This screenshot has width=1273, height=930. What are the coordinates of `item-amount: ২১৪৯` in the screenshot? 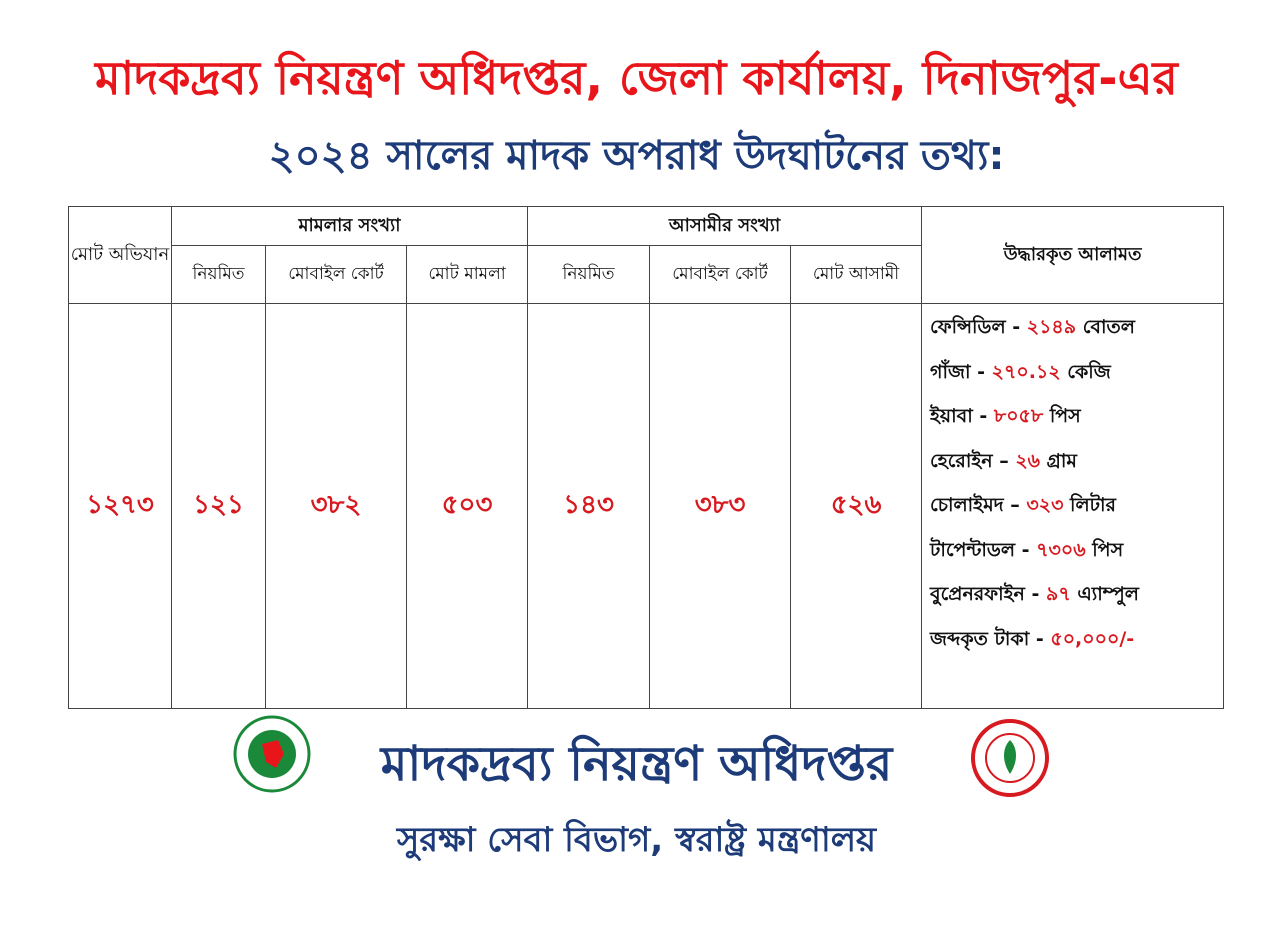 It's located at (1051, 327).